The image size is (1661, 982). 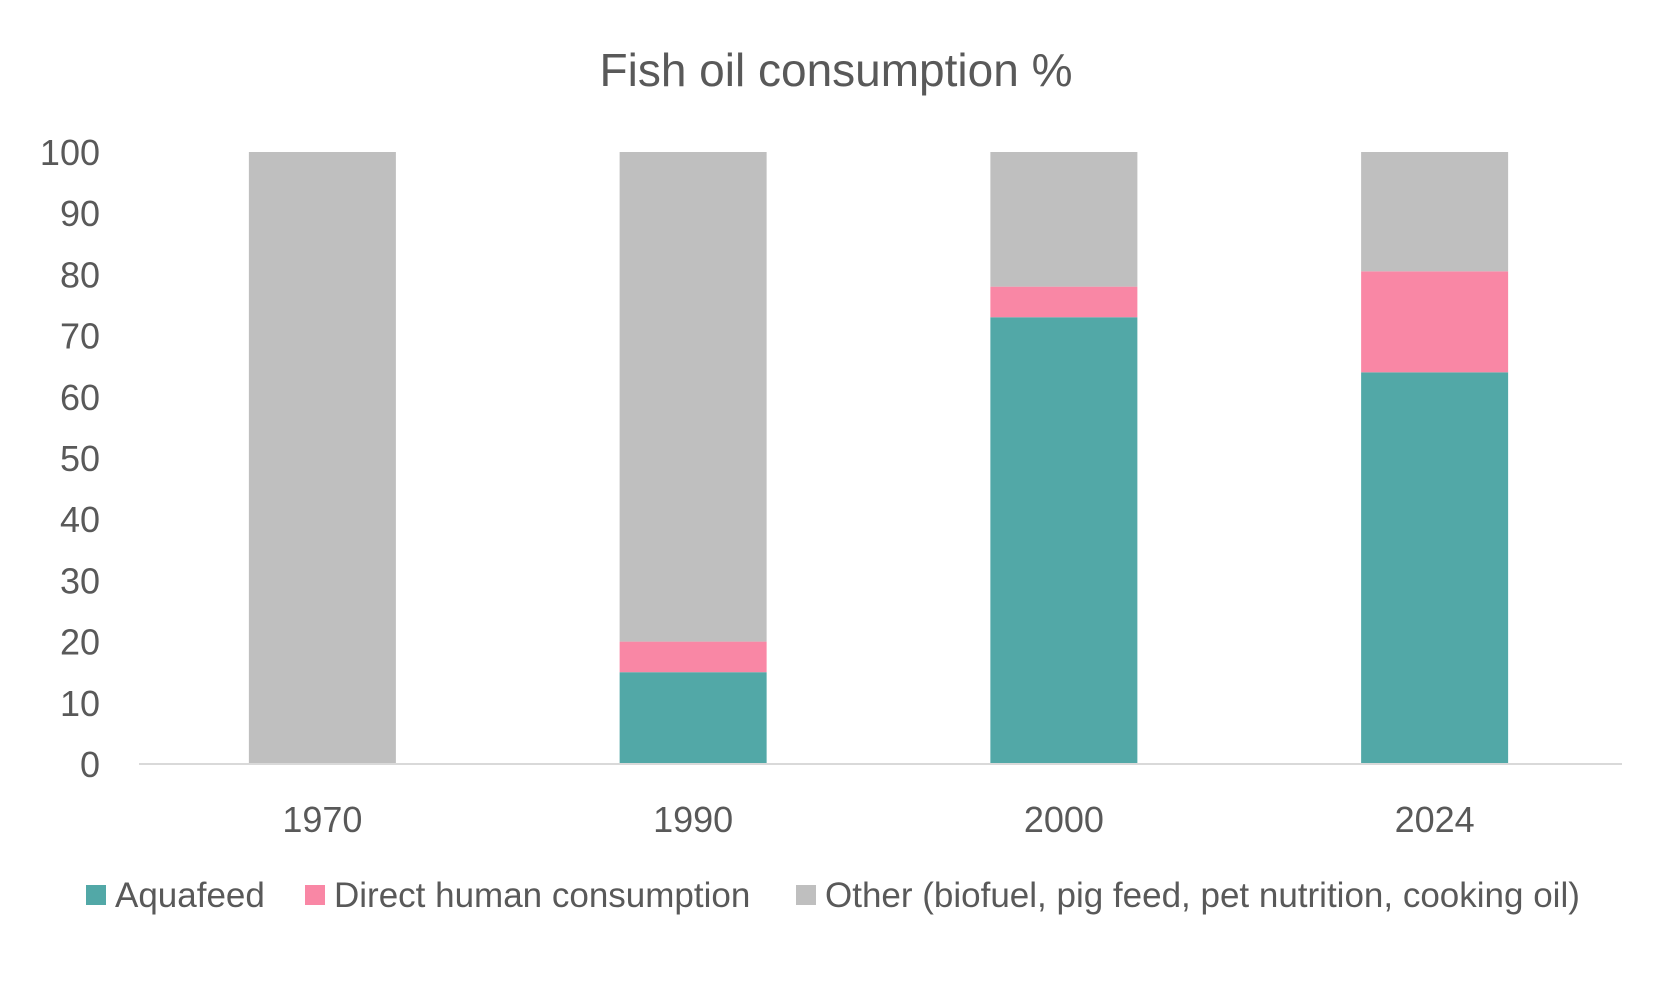 What do you see at coordinates (1064, 540) in the screenshot?
I see `bar-segment-aquafeed-2000` at bounding box center [1064, 540].